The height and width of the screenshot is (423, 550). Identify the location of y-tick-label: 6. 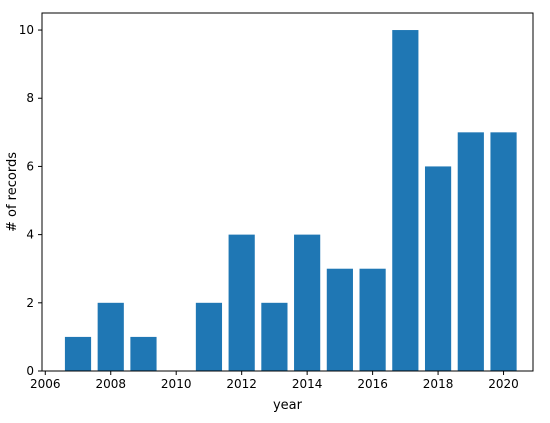
(30, 166).